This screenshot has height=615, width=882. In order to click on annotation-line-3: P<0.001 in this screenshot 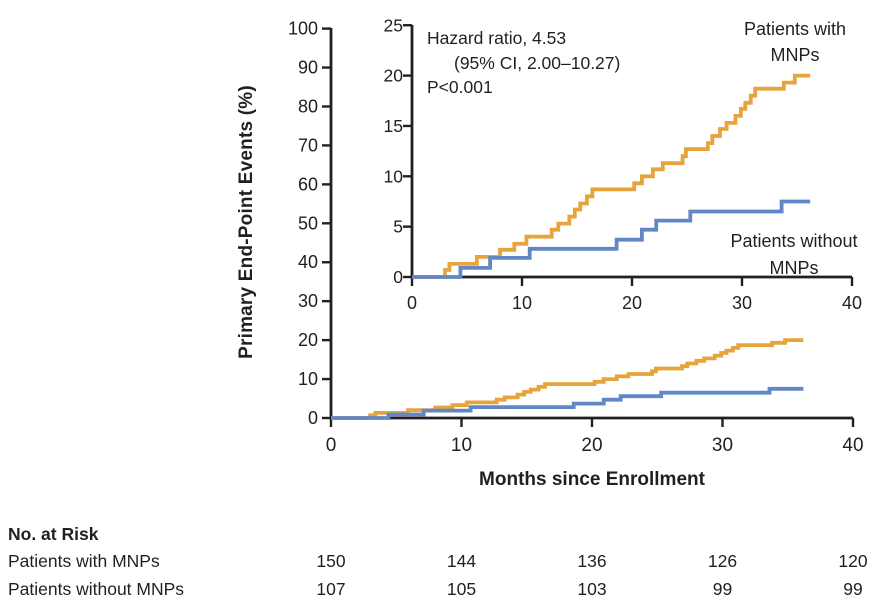, I will do `click(460, 87)`.